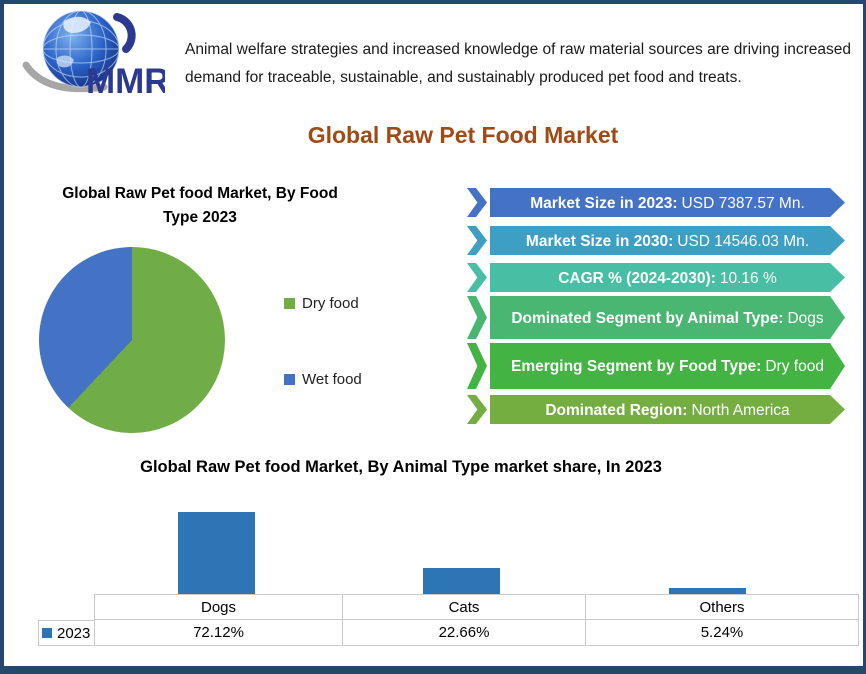  I want to click on table-value-others: 5.24%, so click(722, 633).